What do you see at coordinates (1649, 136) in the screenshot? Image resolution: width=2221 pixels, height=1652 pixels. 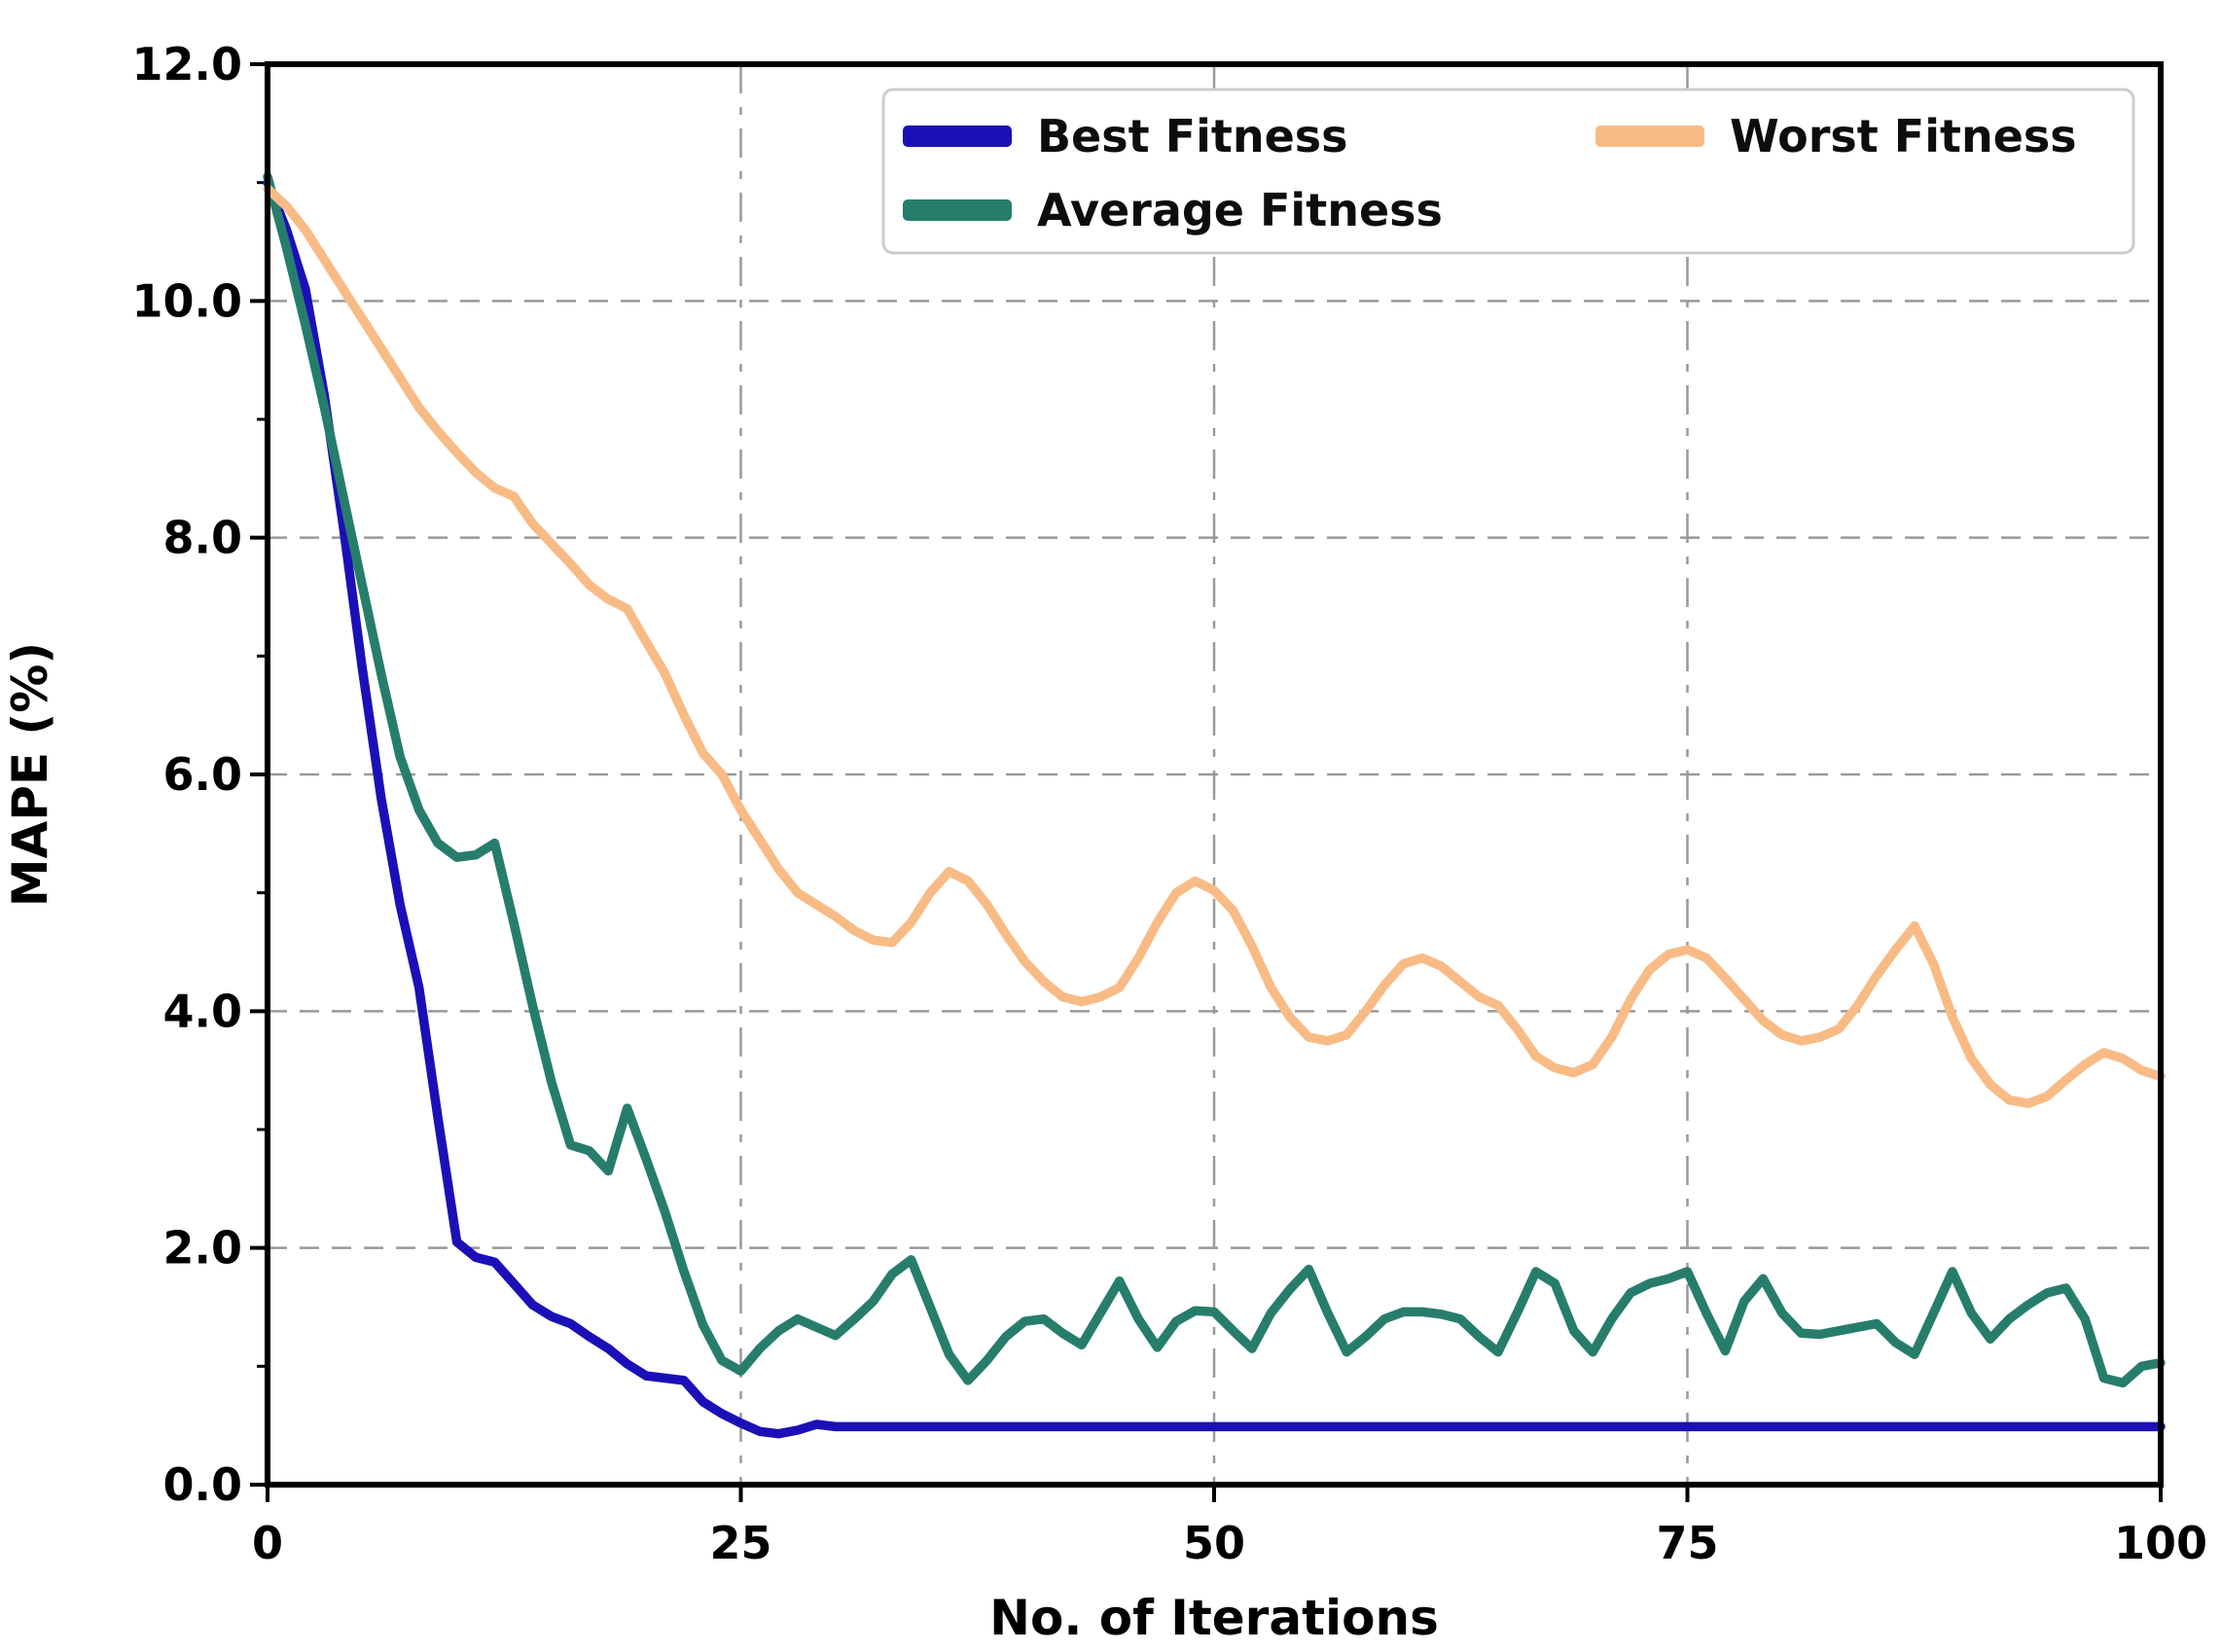 I see `legend-swatch-worst-fitness` at bounding box center [1649, 136].